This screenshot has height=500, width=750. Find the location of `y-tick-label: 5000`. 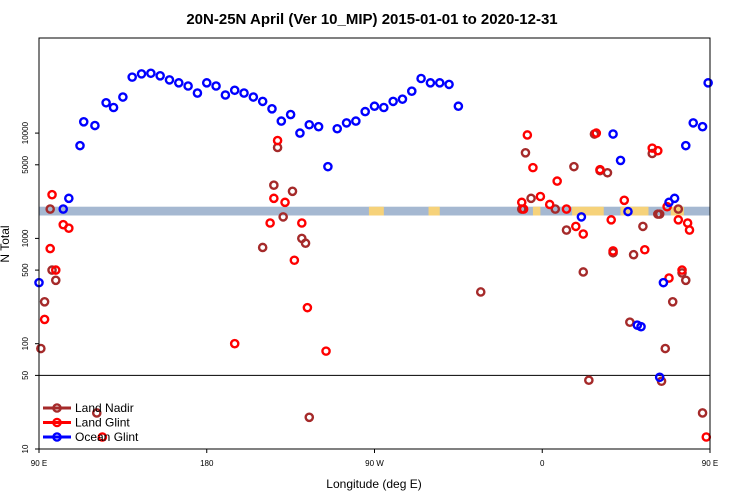

y-tick-label: 5000 is located at coordinates (25, 164).